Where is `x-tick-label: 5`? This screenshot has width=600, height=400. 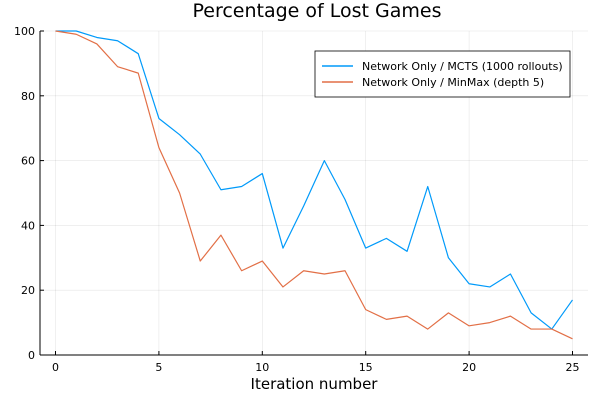
x-tick-label: 5 is located at coordinates (158, 367).